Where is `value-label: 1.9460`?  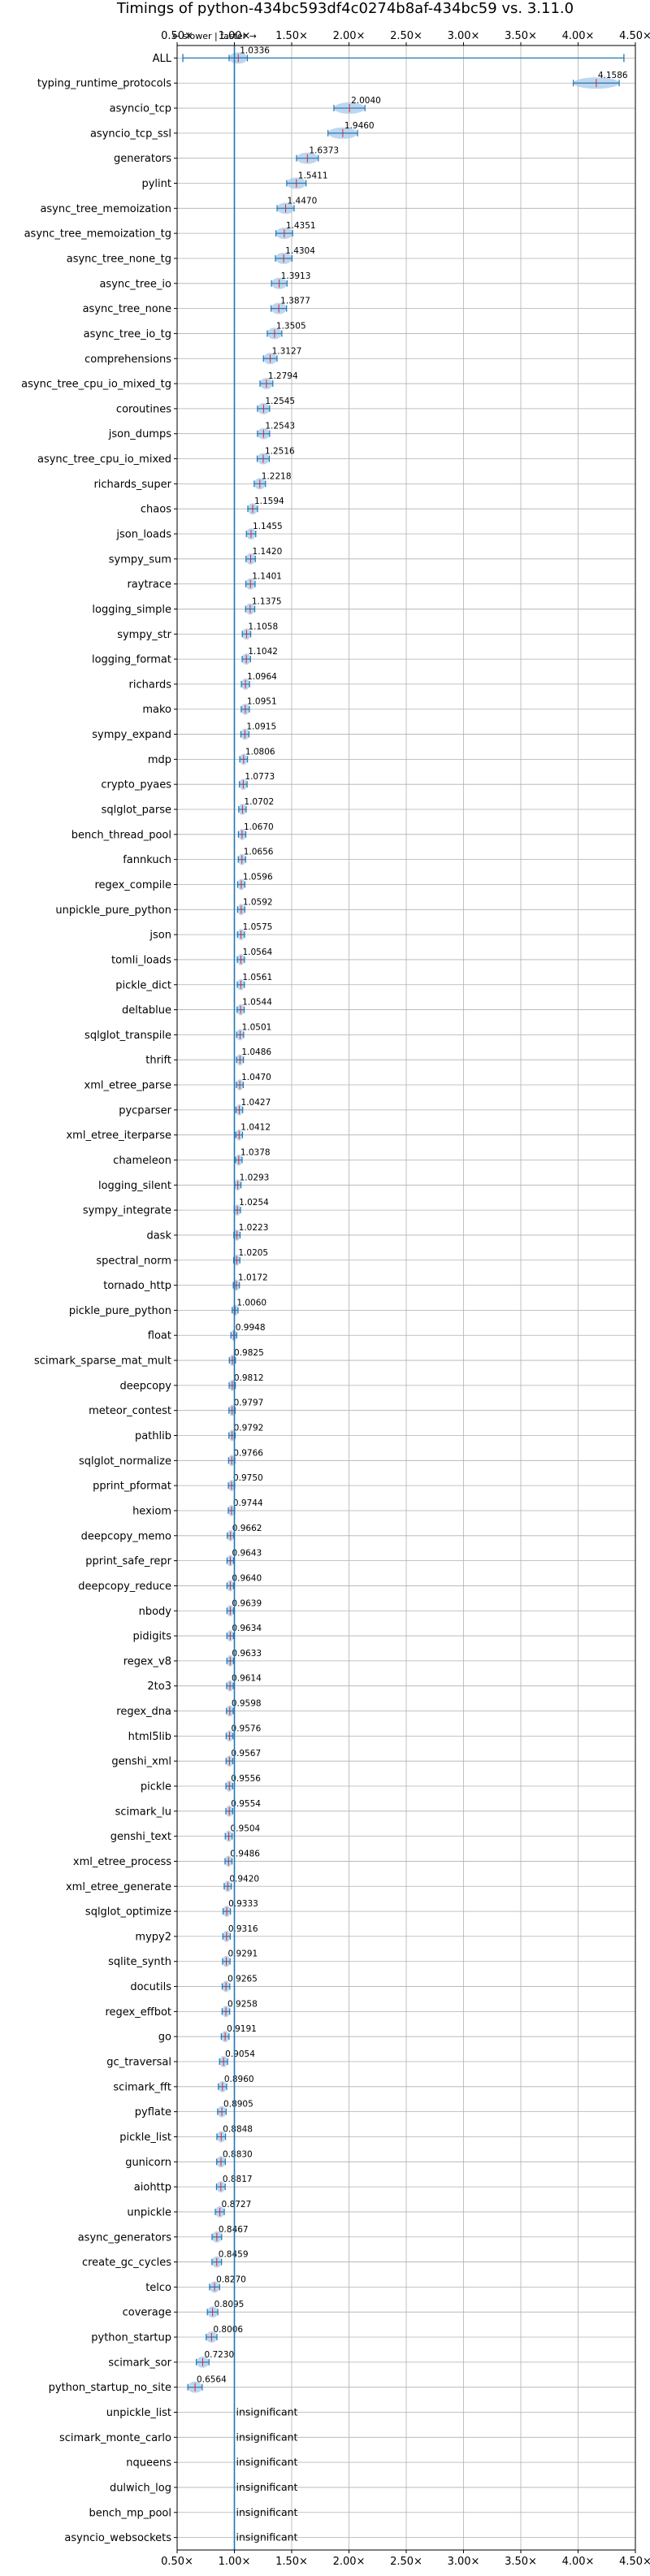 value-label: 1.9460 is located at coordinates (360, 126).